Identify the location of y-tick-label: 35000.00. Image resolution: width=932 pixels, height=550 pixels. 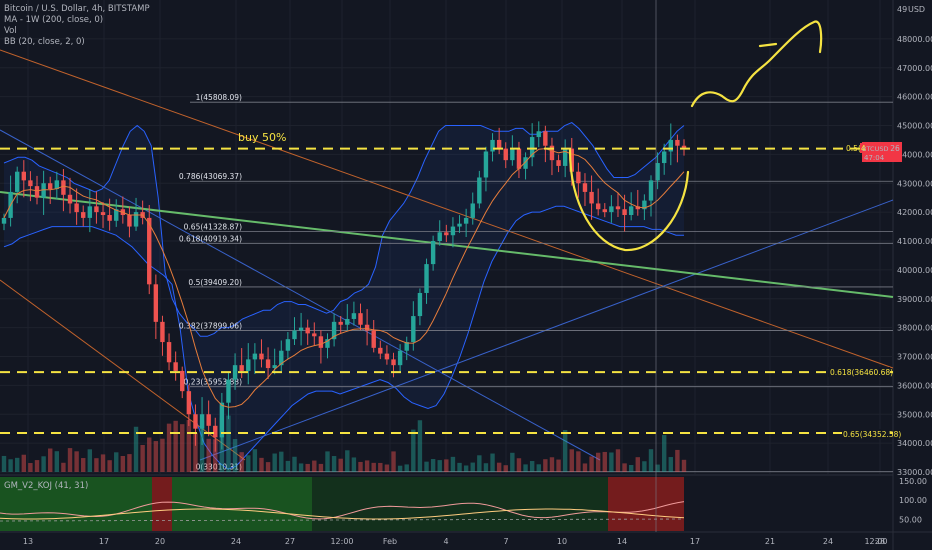
(914, 414).